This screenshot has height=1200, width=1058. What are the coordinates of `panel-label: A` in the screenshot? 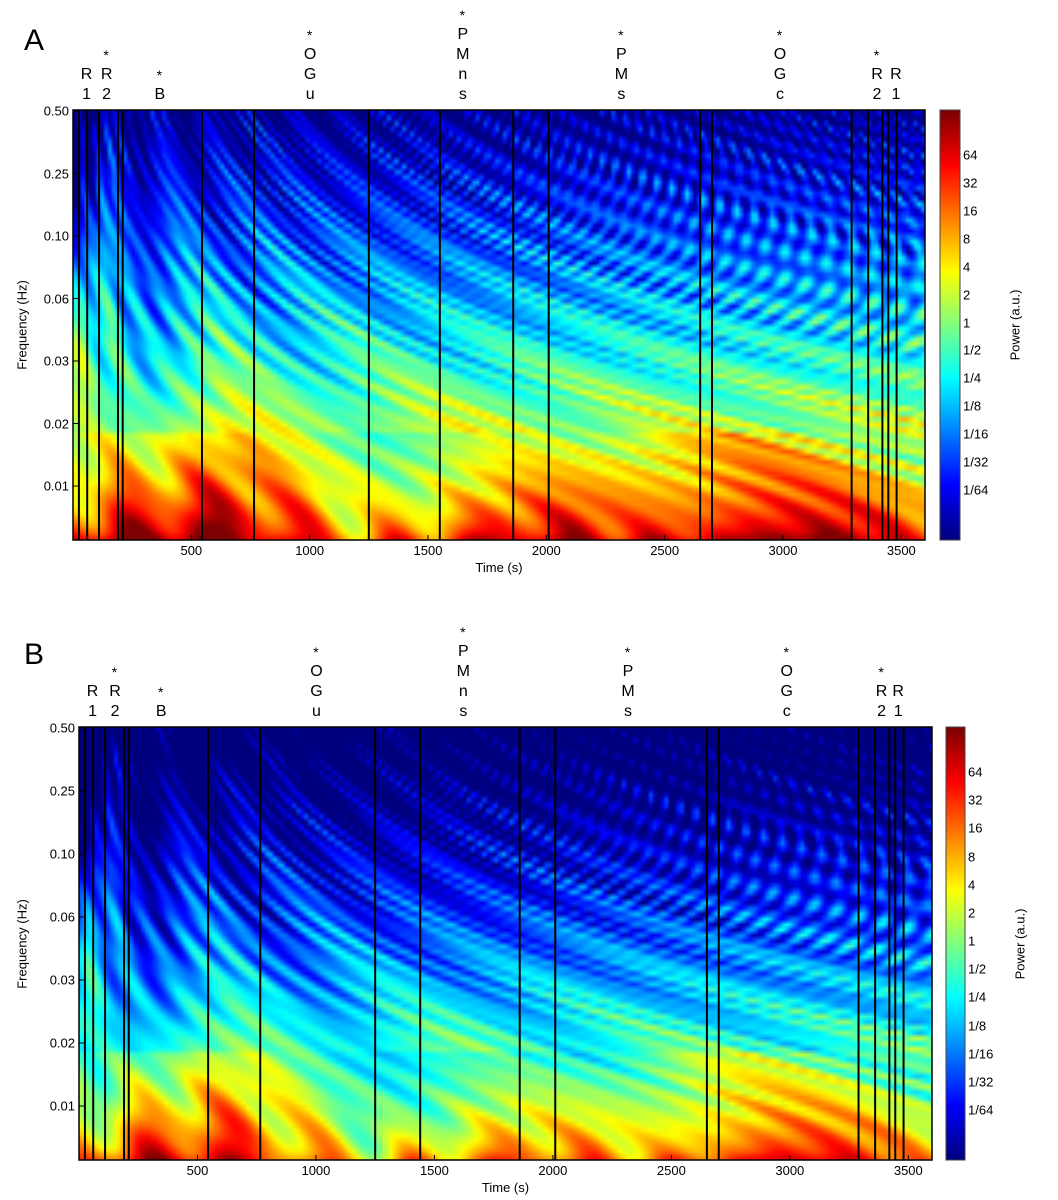 It's located at (34, 40).